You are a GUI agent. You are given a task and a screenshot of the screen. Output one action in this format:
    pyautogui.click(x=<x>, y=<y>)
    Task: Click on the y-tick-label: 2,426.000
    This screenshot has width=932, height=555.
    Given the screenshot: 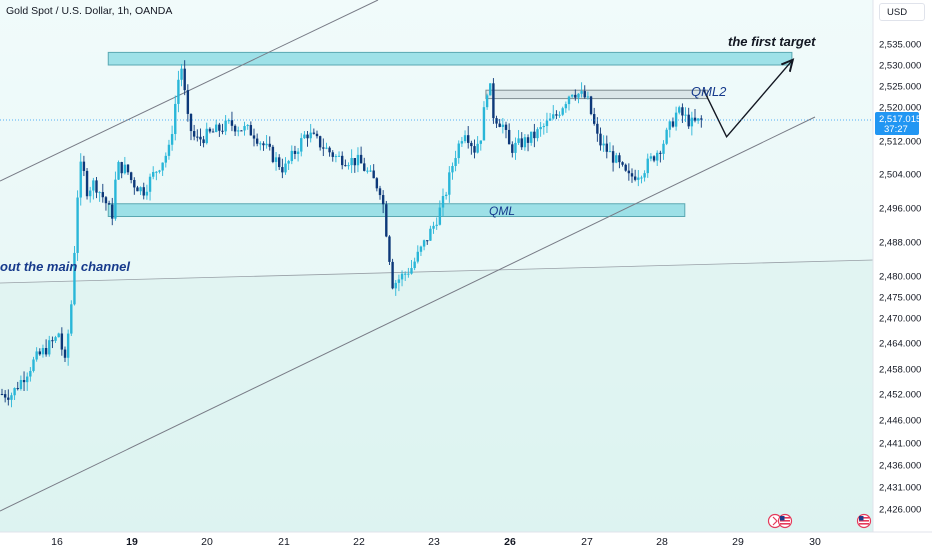 What is the action you would take?
    pyautogui.click(x=900, y=510)
    